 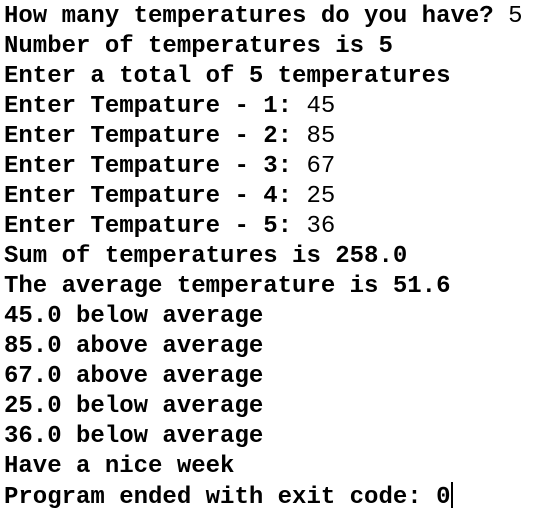 What do you see at coordinates (134, 376) in the screenshot?
I see `output-text: 67.0 above average` at bounding box center [134, 376].